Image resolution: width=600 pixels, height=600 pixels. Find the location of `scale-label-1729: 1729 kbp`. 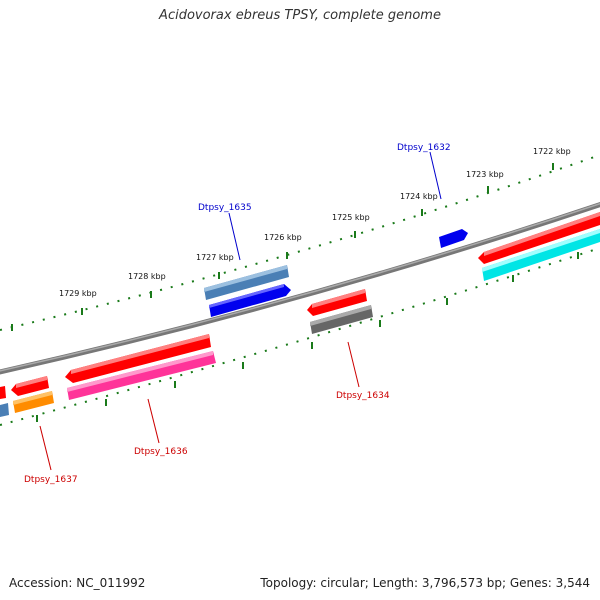

scale-label-1729: 1729 kbp is located at coordinates (78, 293).